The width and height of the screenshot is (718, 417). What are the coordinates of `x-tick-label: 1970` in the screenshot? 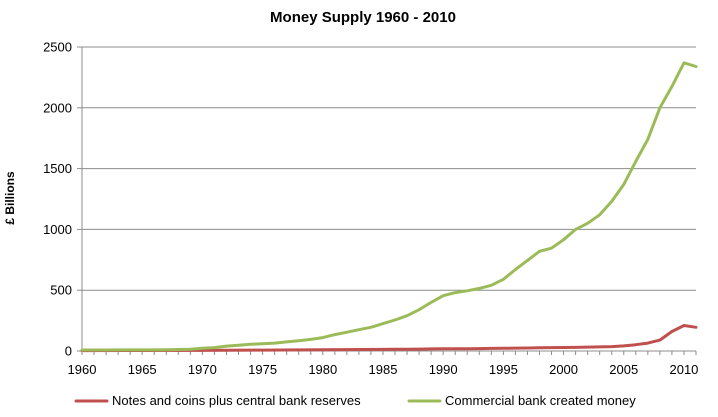 It's located at (202, 369).